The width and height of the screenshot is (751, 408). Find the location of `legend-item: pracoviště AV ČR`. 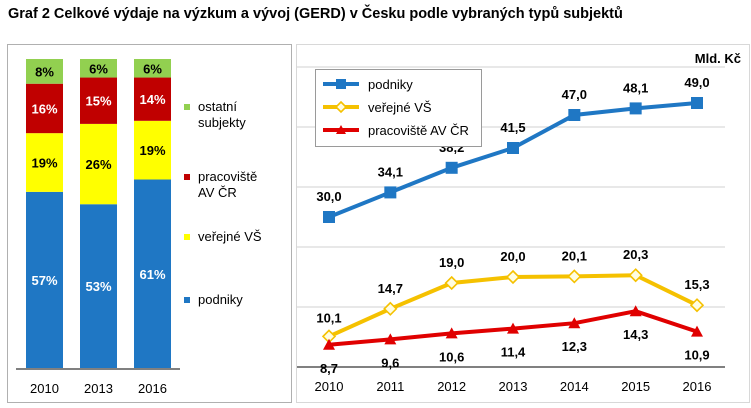

legend-item: pracoviště AV ČR is located at coordinates (395, 130).